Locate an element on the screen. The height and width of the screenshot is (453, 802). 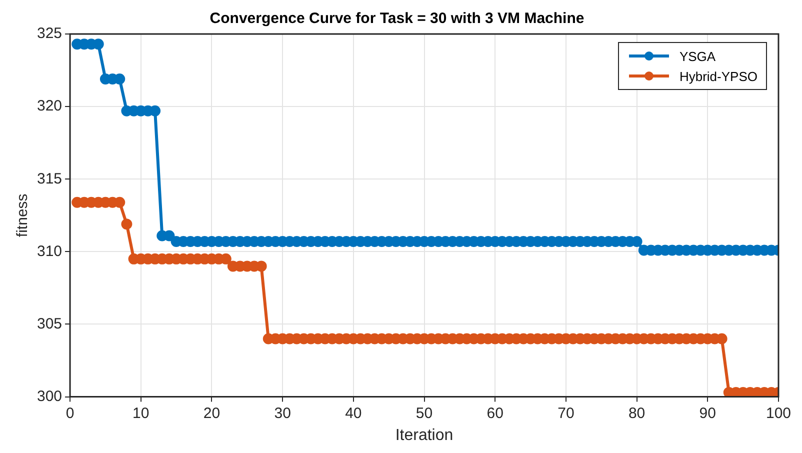
x-tick-label: 70 is located at coordinates (566, 413).